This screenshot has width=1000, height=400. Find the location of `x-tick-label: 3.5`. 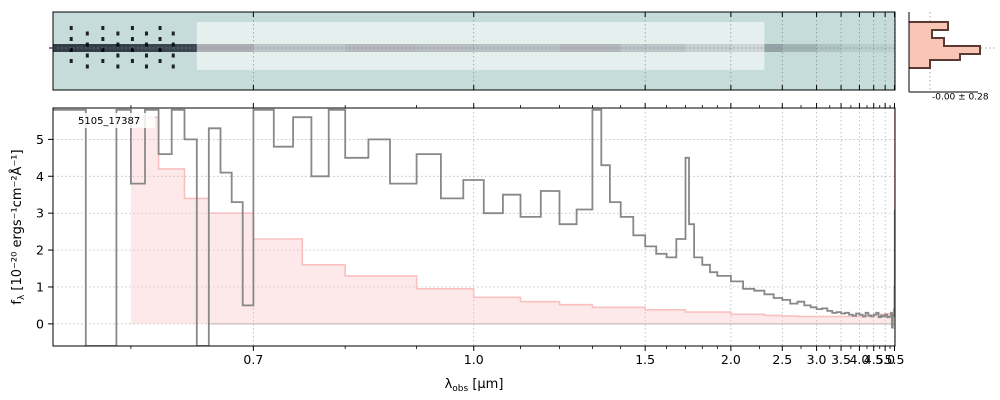

x-tick-label: 3.5 is located at coordinates (841, 359).